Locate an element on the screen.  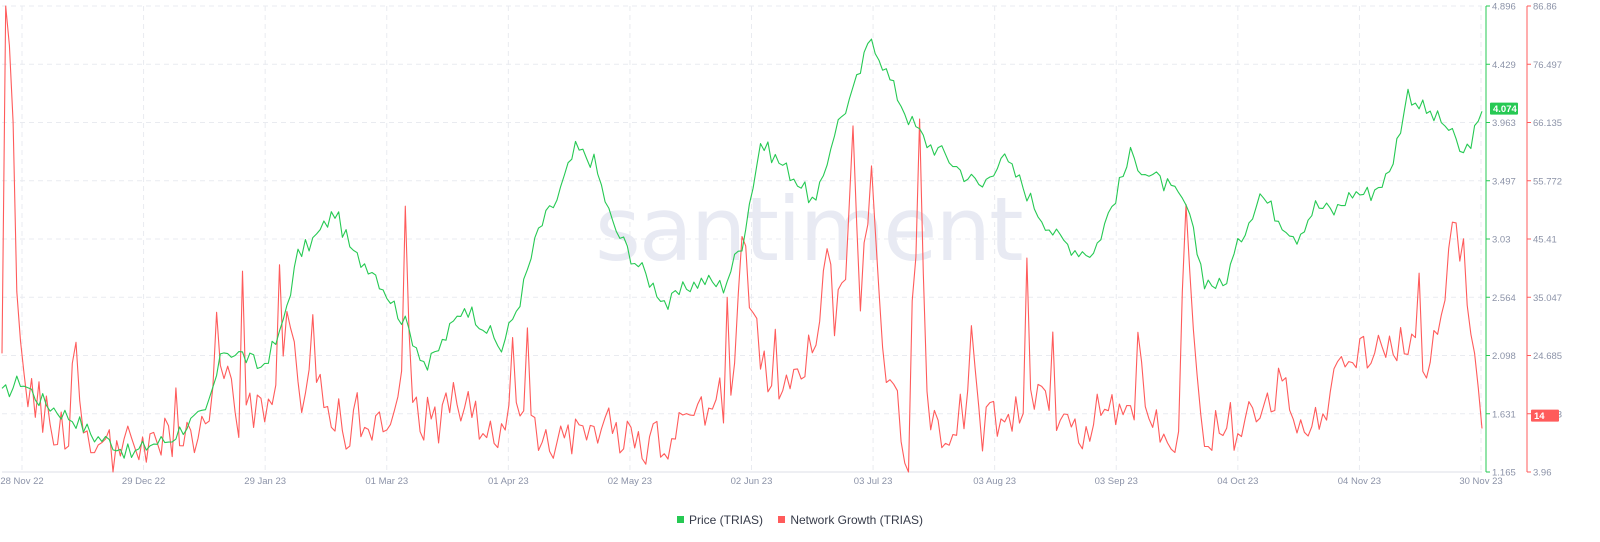
x-tick-label: 03 Sep 23 is located at coordinates (1116, 481).